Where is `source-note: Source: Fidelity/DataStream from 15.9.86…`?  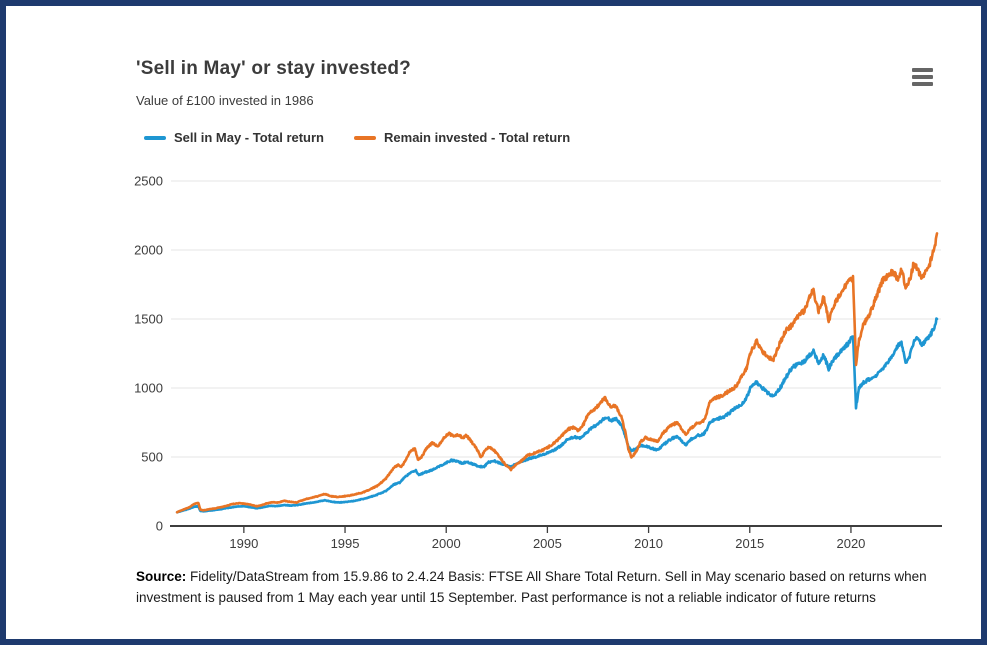
source-note: Source: Fidelity/DataStream from 15.9.86… is located at coordinates (535, 588).